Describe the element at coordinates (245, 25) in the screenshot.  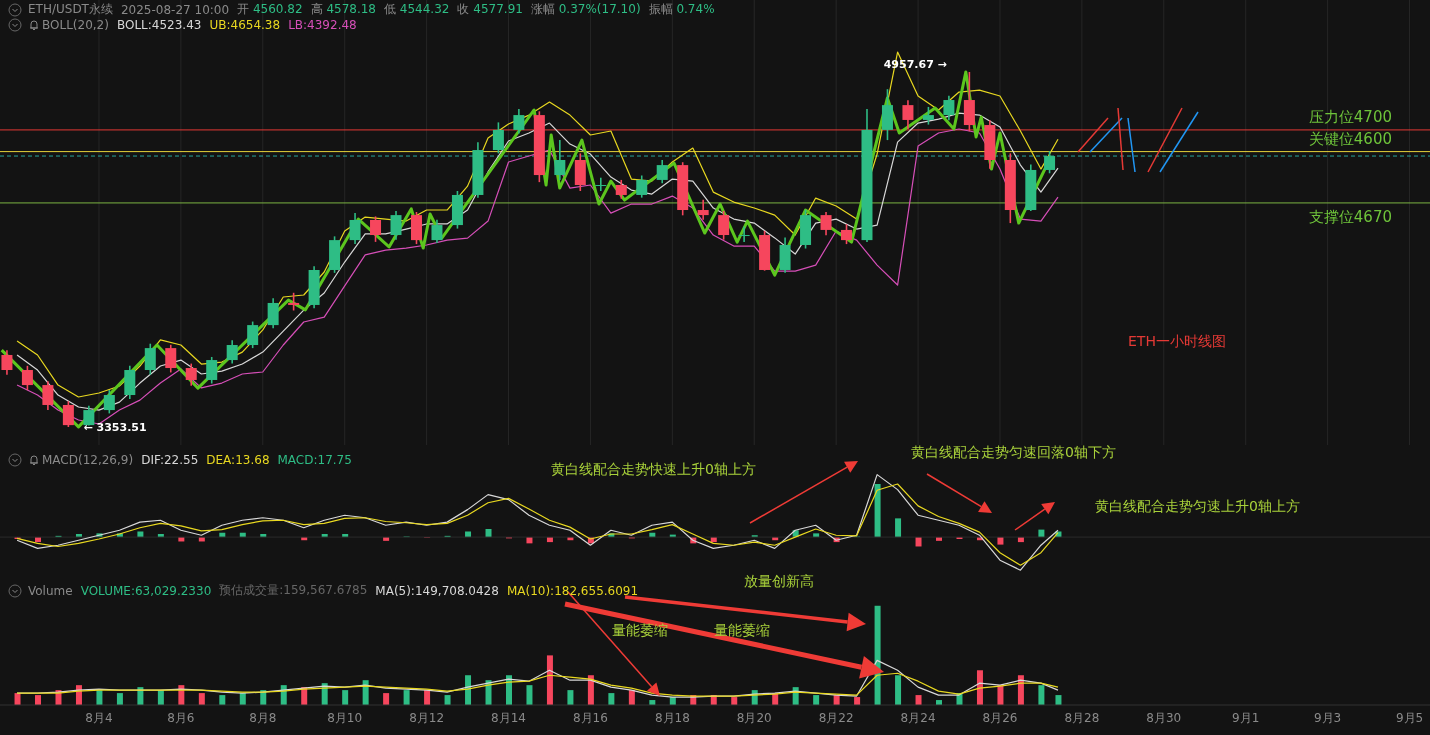
I see `text: UB:4654.38` at that location.